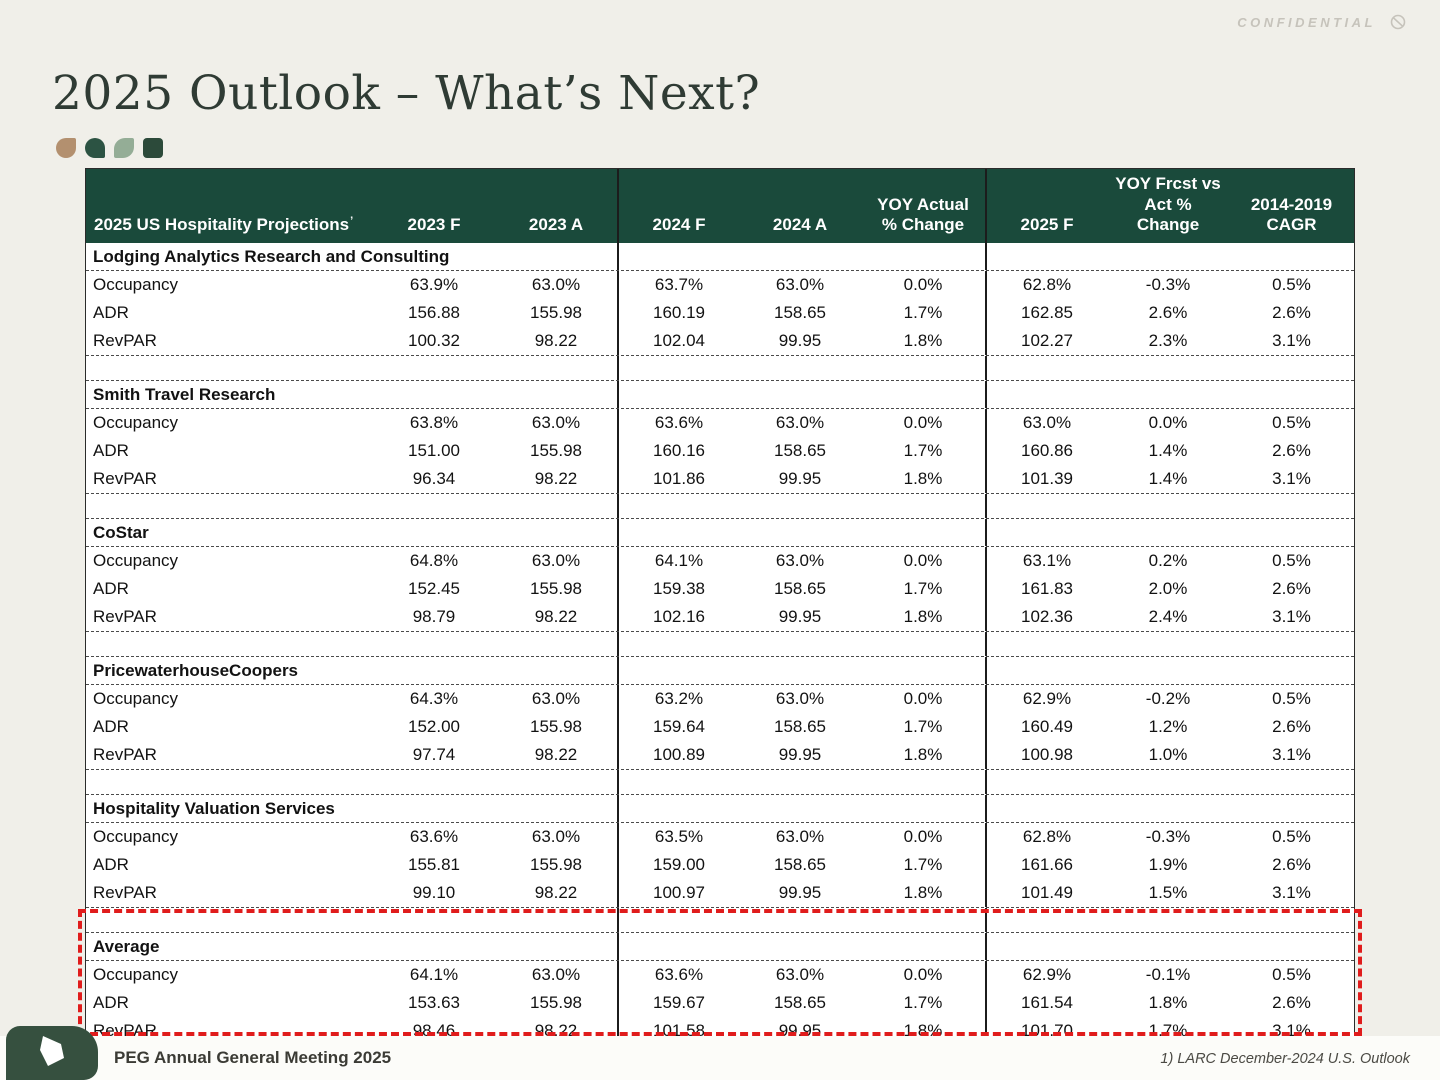 Image resolution: width=1440 pixels, height=1080 pixels. What do you see at coordinates (678, 837) in the screenshot?
I see `metric-value: 63.5%` at bounding box center [678, 837].